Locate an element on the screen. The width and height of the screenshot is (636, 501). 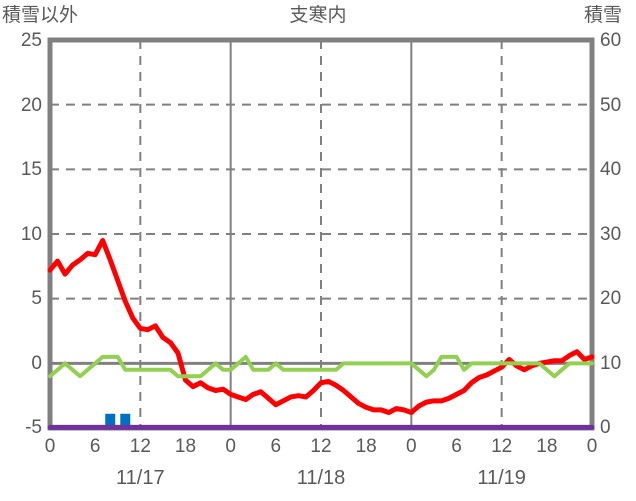
right-tick-20: 20 is located at coordinates (611, 298).